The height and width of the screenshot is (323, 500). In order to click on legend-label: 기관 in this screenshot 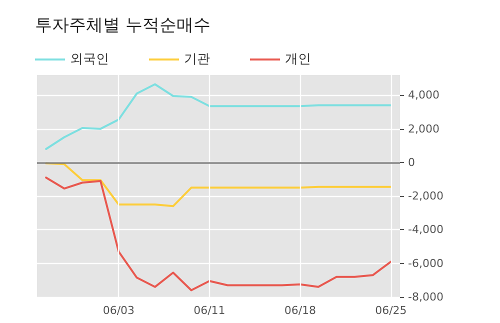, I will do `click(197, 59)`.